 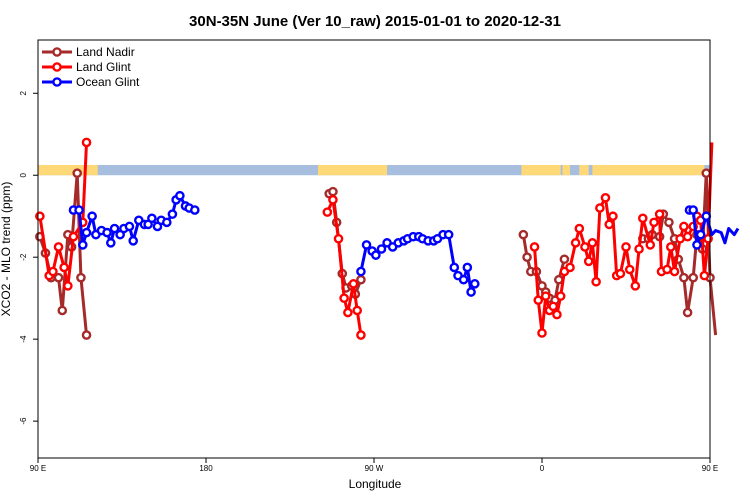 I want to click on y-axis-label: XCO2 - MLO trend (ppm), so click(x=6, y=249).